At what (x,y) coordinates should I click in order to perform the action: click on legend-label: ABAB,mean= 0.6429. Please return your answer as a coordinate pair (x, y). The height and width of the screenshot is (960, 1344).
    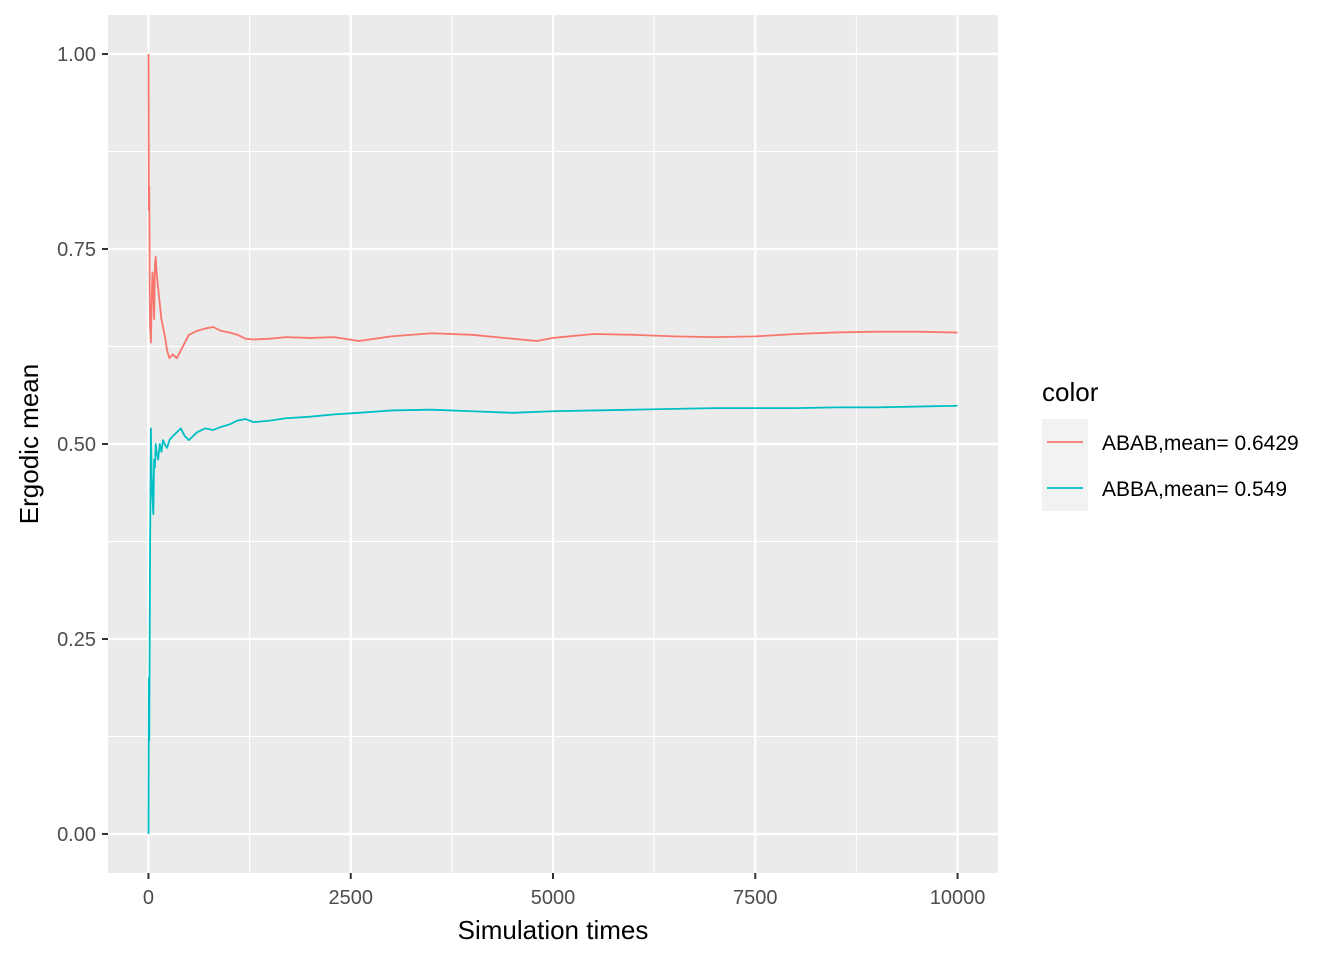
    Looking at the image, I should click on (1200, 443).